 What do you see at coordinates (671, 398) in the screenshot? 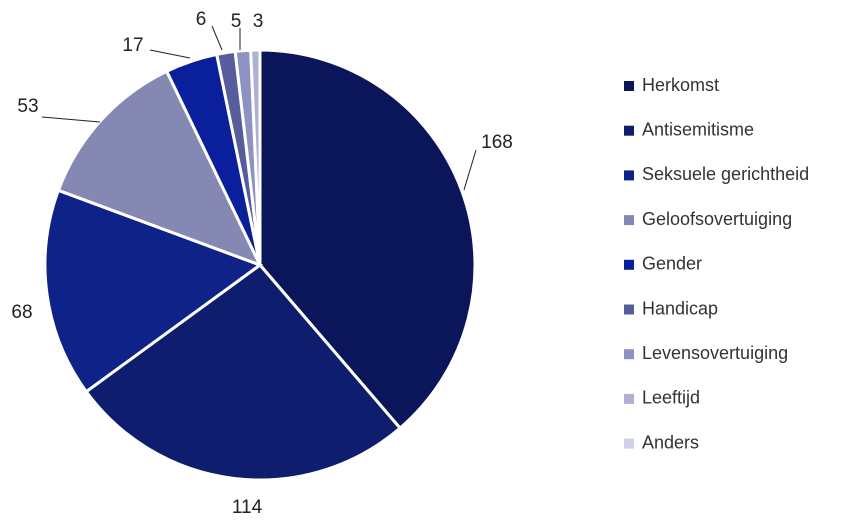
I see `legend-label: Leeftijd` at bounding box center [671, 398].